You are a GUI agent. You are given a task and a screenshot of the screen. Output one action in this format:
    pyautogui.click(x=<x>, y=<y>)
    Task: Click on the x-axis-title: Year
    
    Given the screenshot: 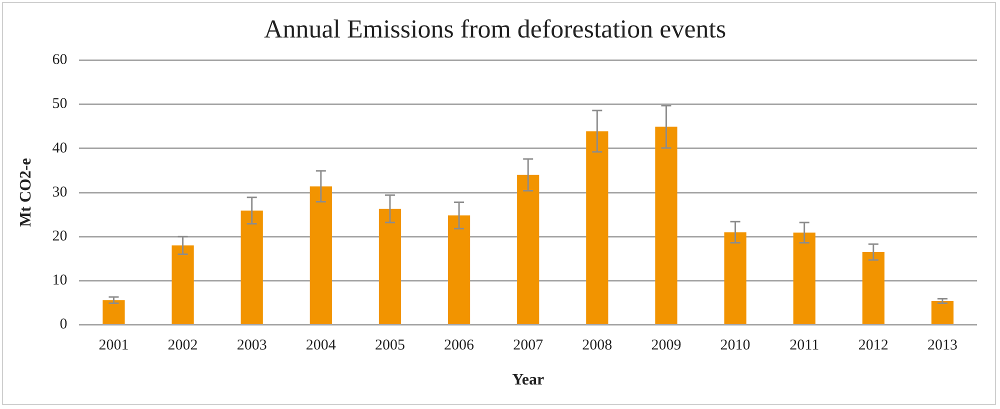 What is the action you would take?
    pyautogui.click(x=528, y=380)
    